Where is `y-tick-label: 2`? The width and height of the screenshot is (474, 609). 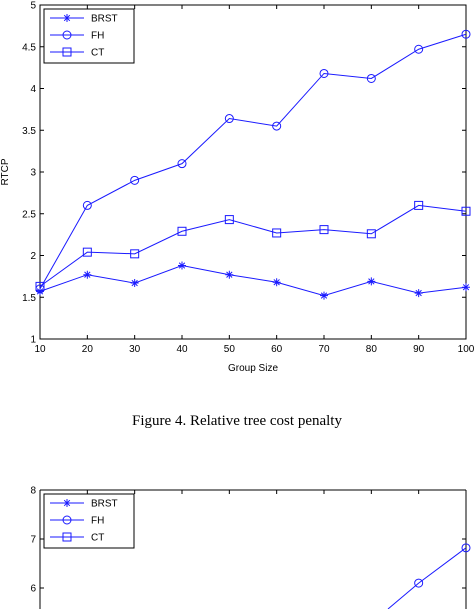 y-tick-label: 2 is located at coordinates (33, 256).